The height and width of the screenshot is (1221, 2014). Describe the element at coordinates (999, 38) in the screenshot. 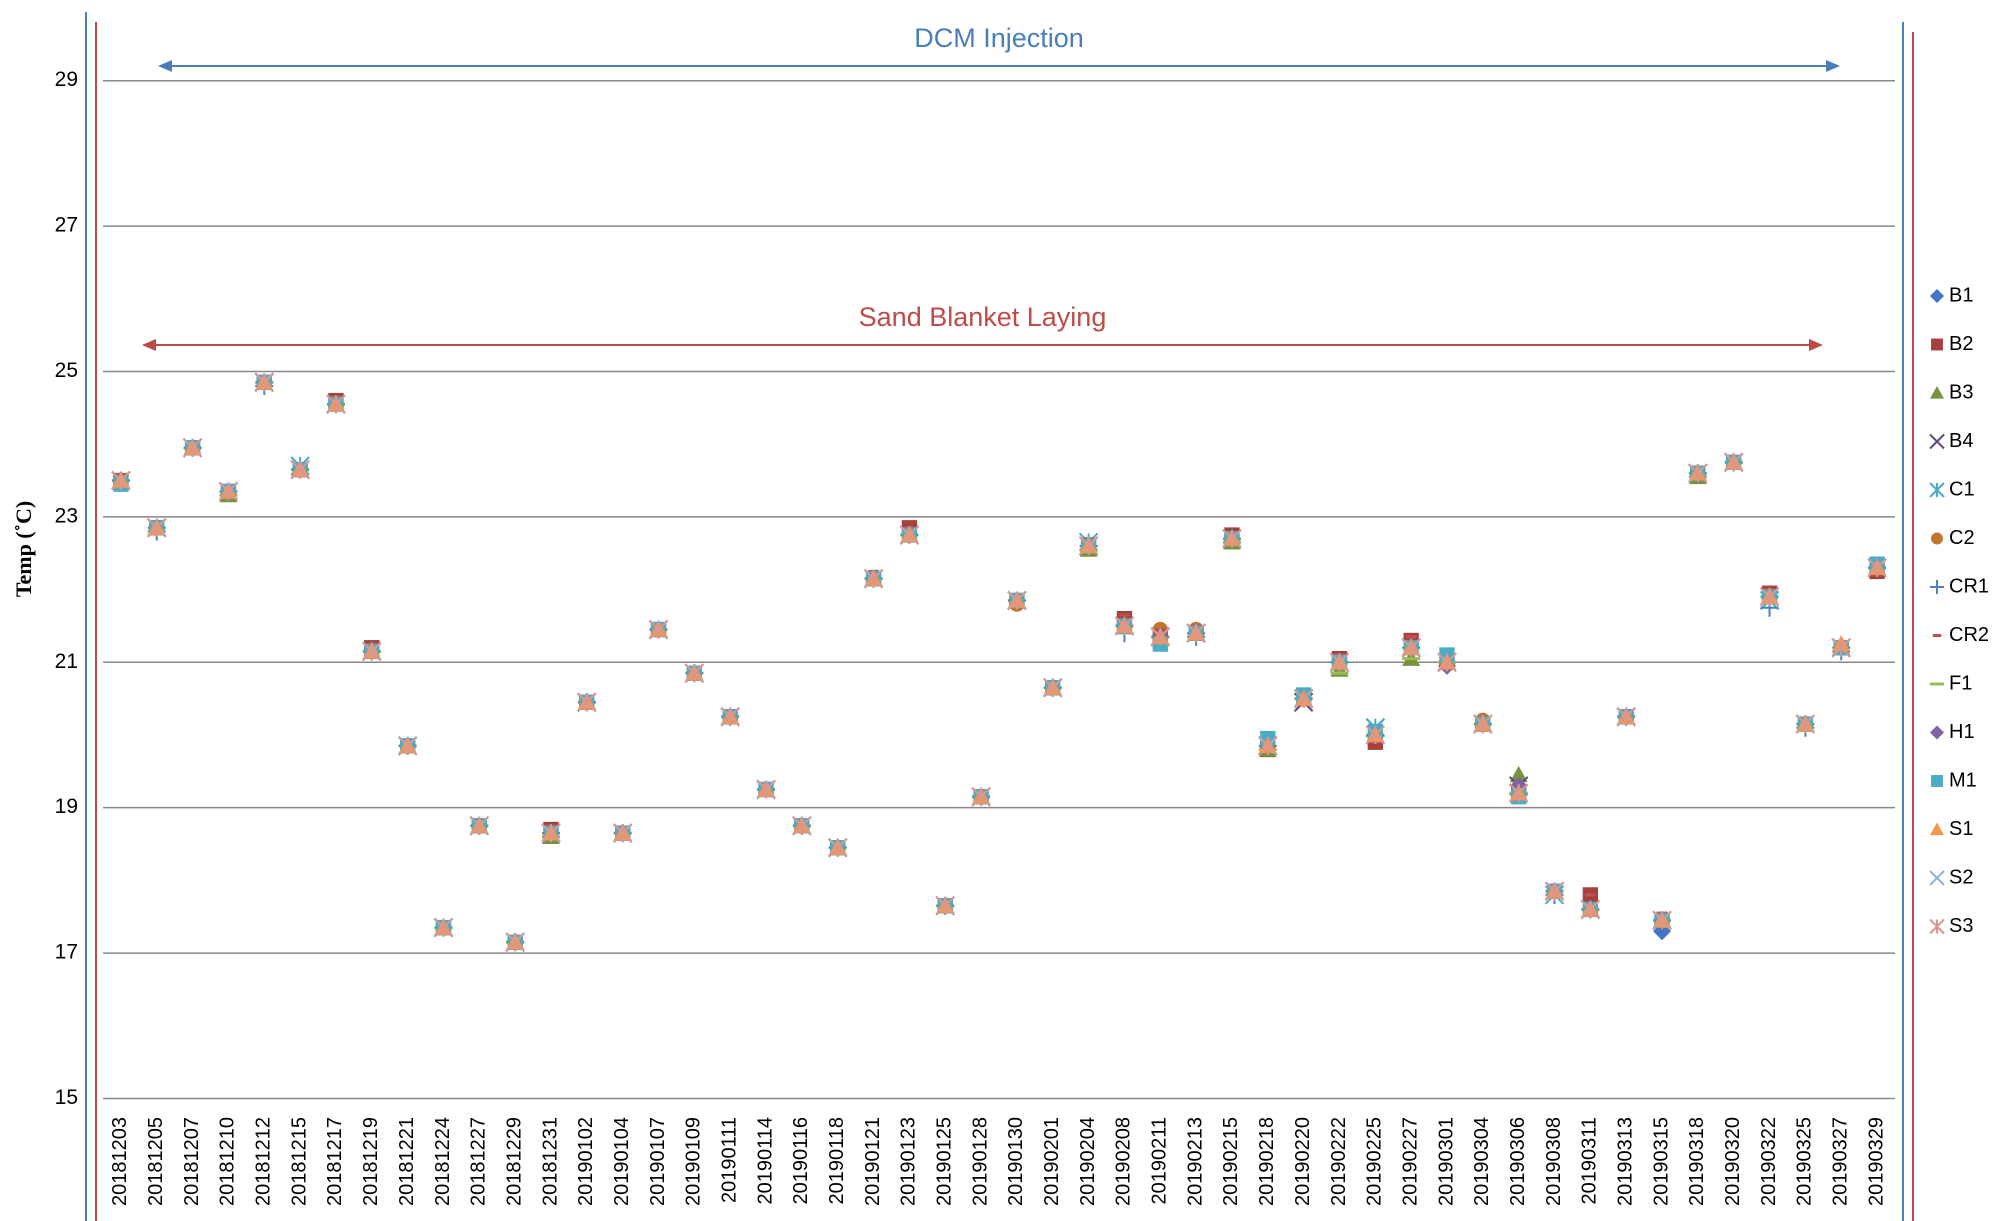

I see `annotation: DCM Injection` at that location.